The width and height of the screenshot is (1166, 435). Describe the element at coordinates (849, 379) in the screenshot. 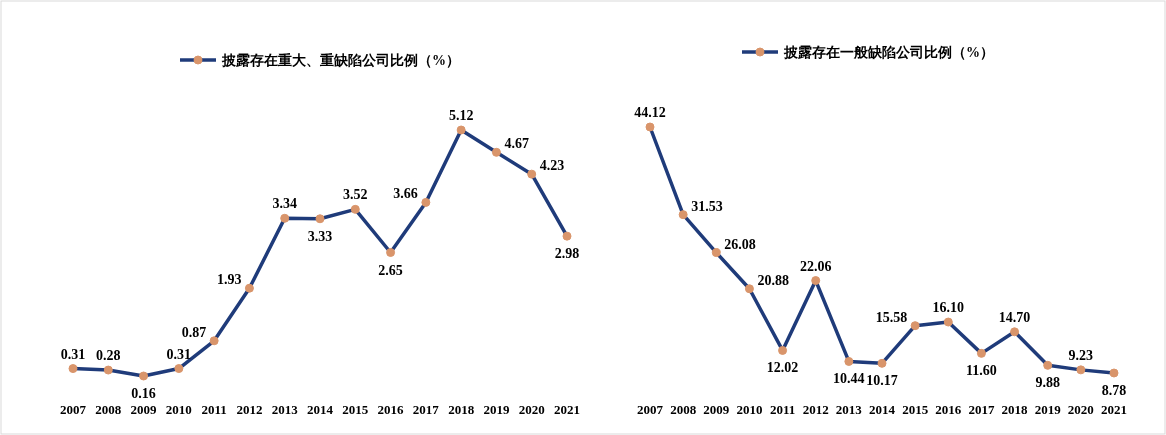

I see `data-label: 10.44` at that location.